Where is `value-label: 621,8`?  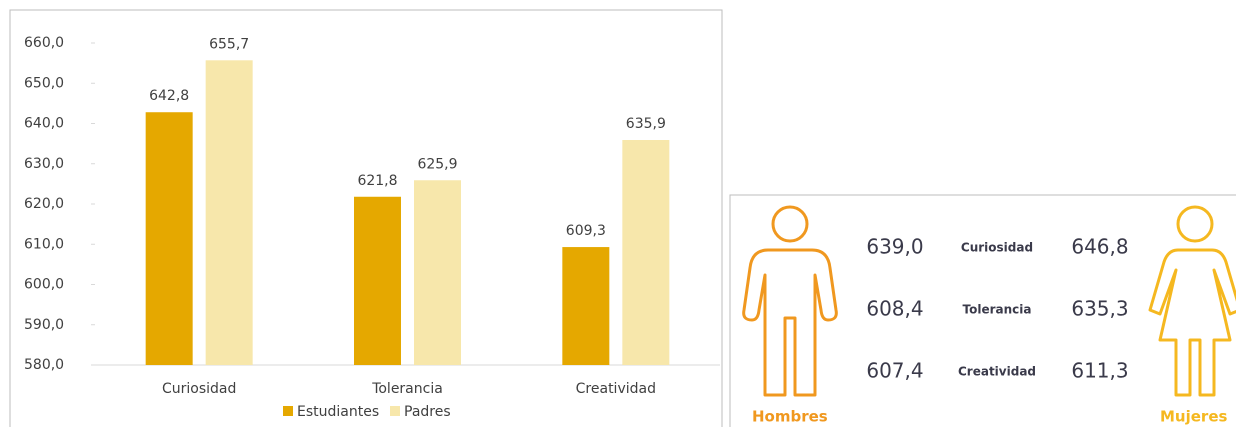 value-label: 621,8 is located at coordinates (377, 181).